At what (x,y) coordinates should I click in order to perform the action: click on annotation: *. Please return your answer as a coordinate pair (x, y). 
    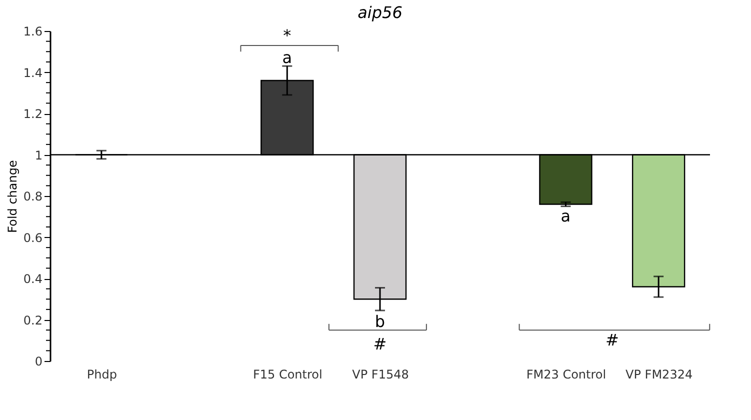
    Looking at the image, I should click on (287, 36).